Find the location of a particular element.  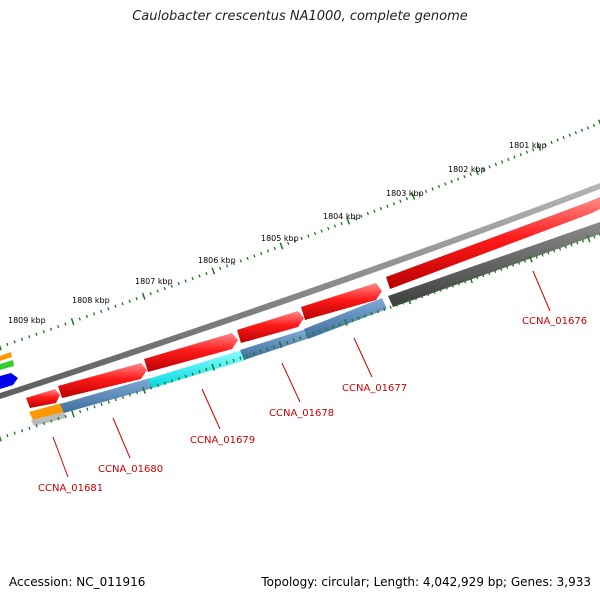

scale-label: 1804 kbp is located at coordinates (342, 216).